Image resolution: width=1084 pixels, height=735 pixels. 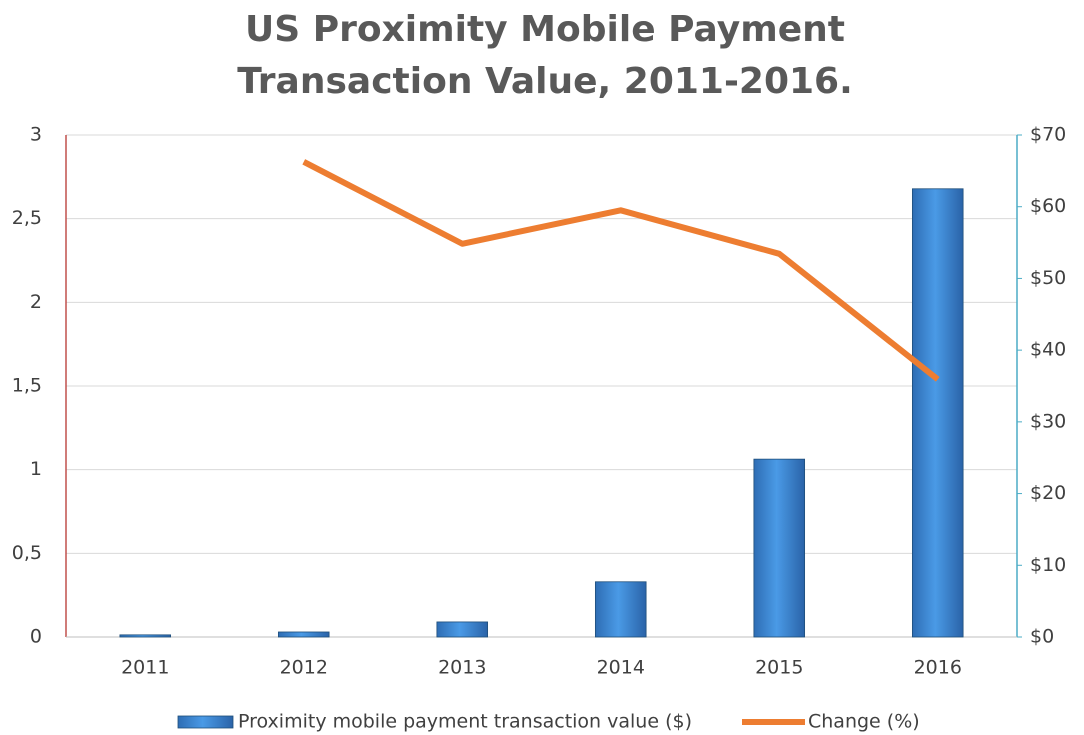 I want to click on y2-tick-label: $40, so click(x=1048, y=350).